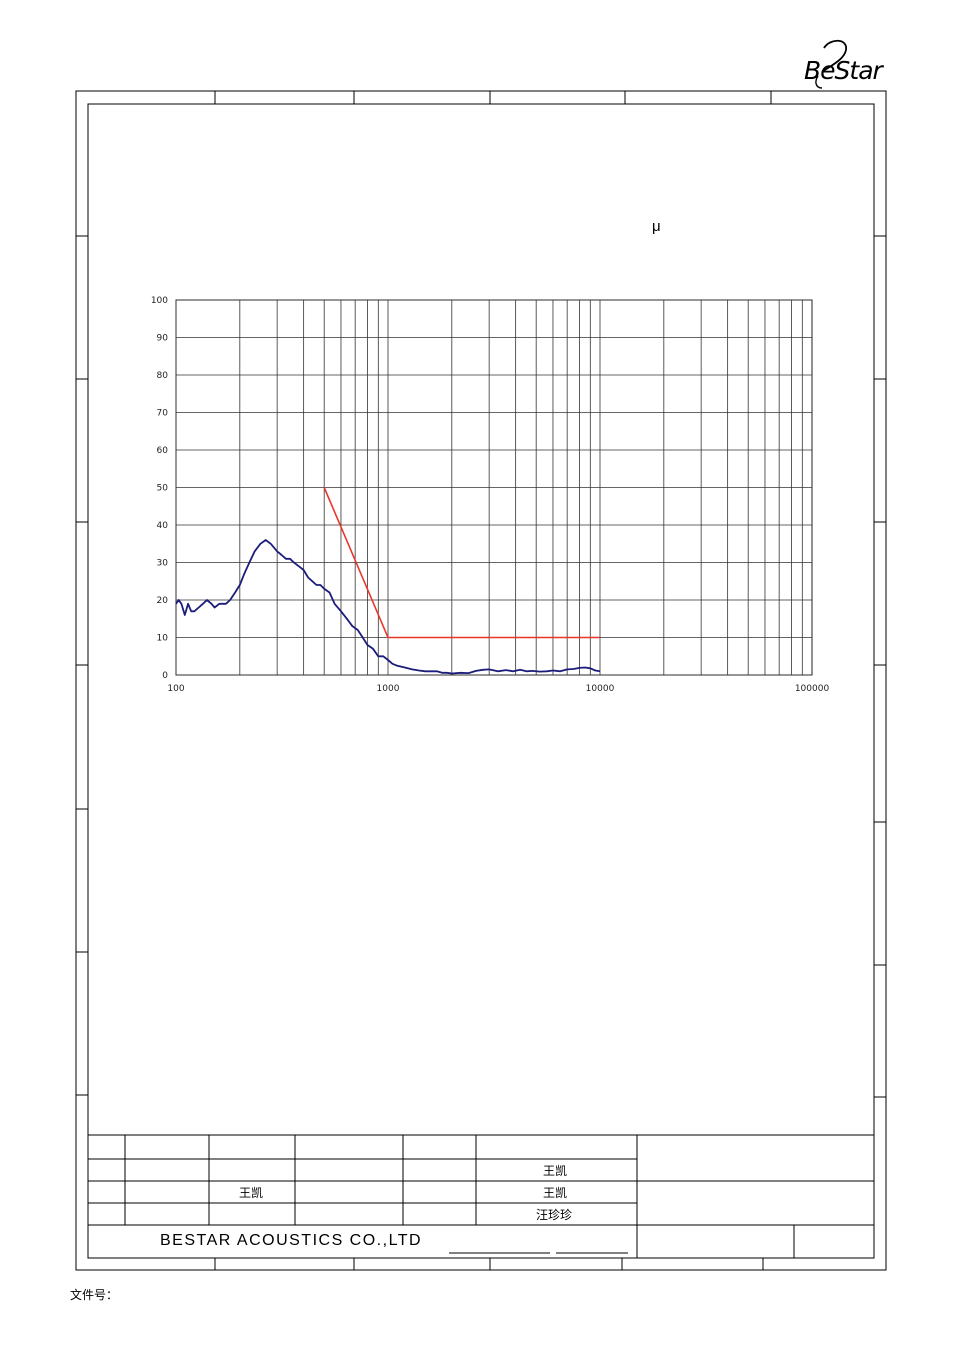 The image size is (954, 1351). Describe the element at coordinates (159, 301) in the screenshot. I see `y-tick-label: 100` at that location.